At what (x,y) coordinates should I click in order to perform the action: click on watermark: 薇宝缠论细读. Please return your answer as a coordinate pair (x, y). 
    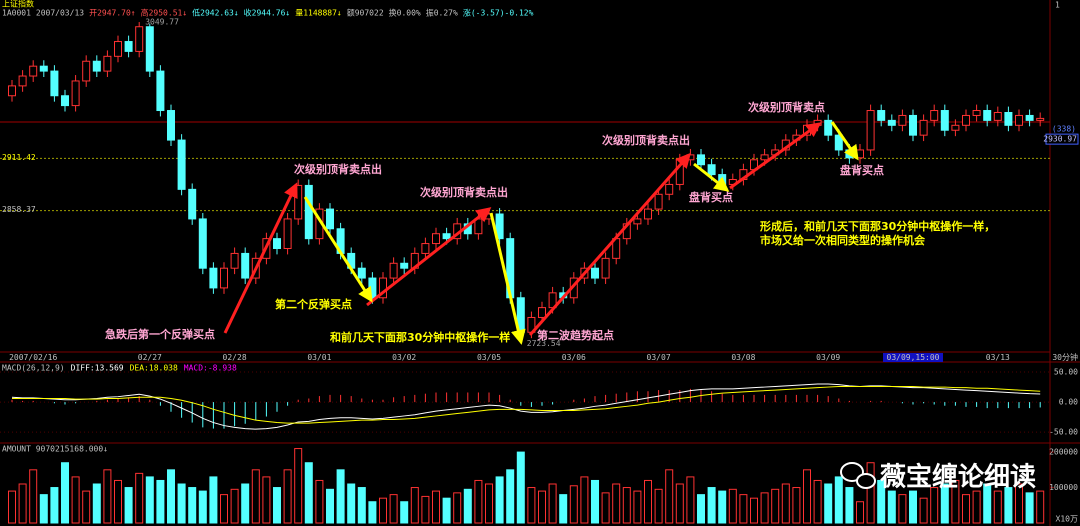
    Looking at the image, I should click on (958, 477).